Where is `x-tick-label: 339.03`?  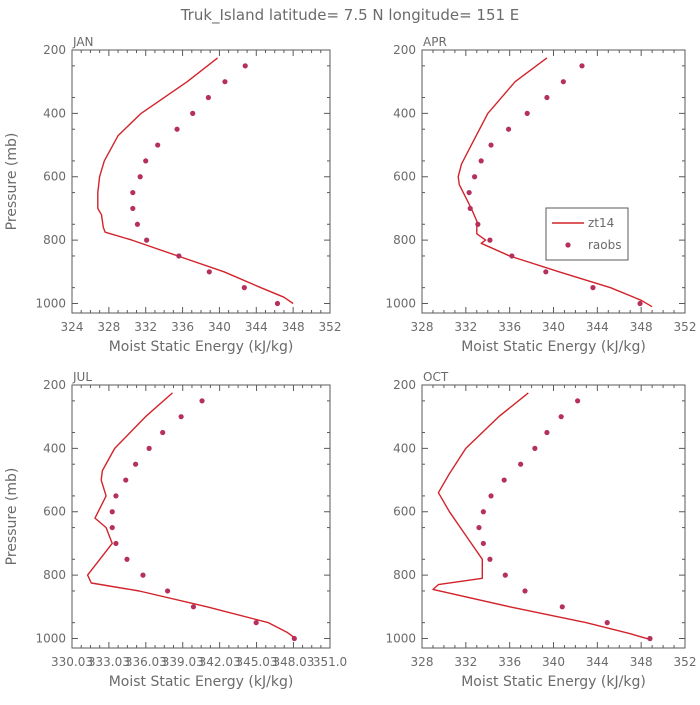 x-tick-label: 339.03 is located at coordinates (183, 662).